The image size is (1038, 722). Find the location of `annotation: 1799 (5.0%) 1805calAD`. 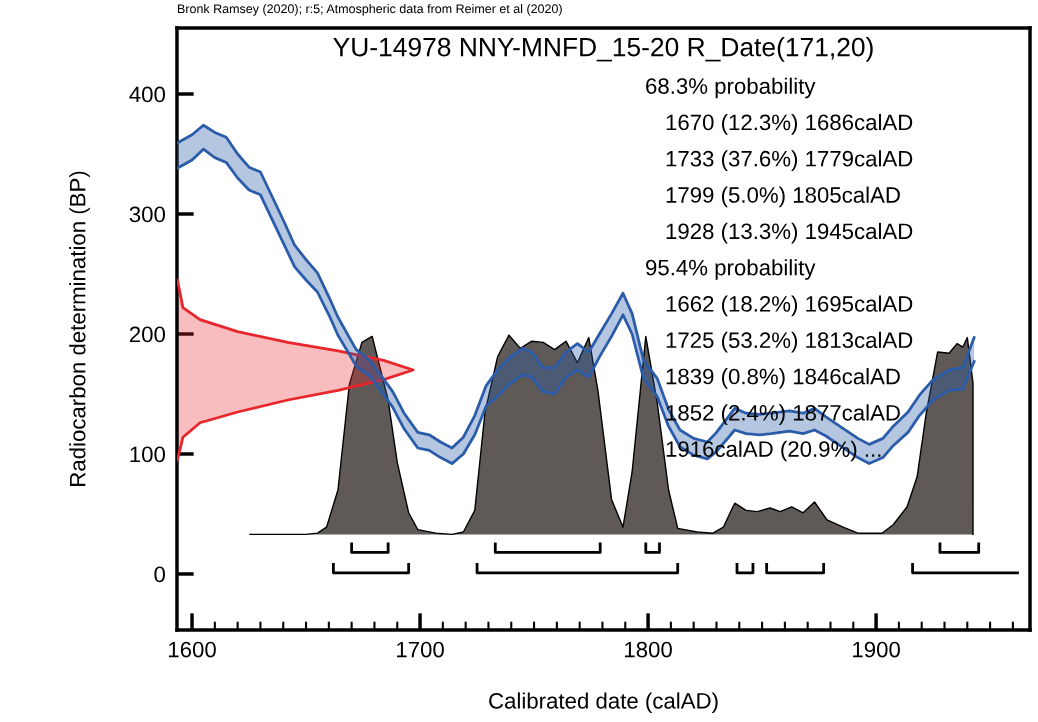

annotation: 1799 (5.0%) 1805calAD is located at coordinates (783, 197).